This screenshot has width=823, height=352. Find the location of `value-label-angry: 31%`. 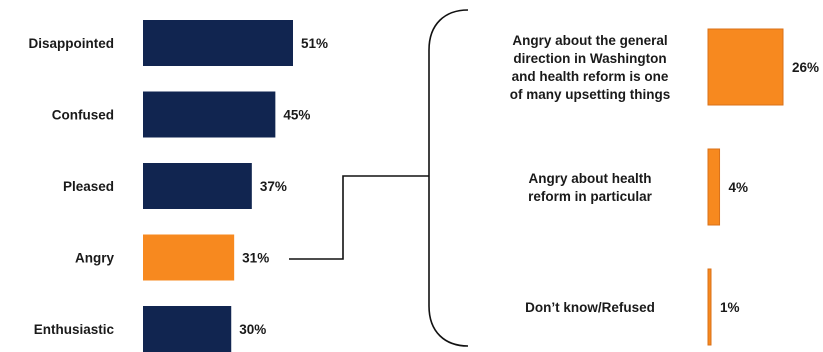

value-label-angry: 31% is located at coordinates (255, 258).